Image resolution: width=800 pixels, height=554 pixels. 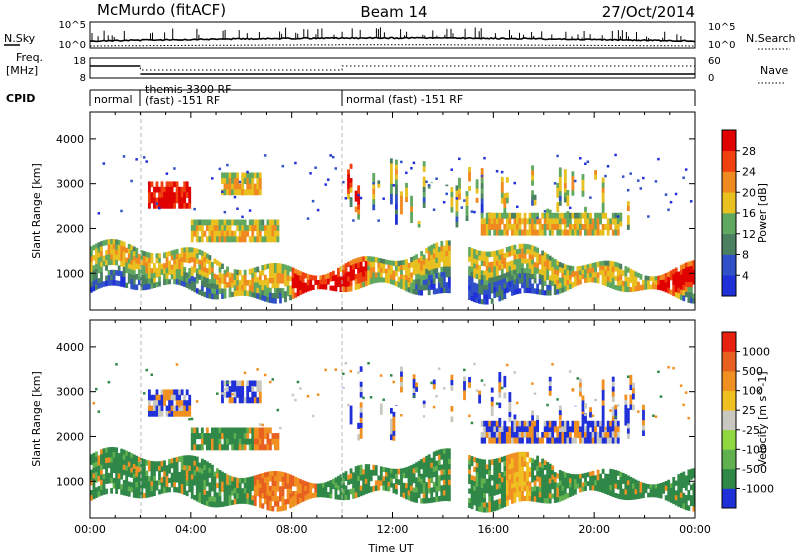 What do you see at coordinates (752, 391) in the screenshot?
I see `colorbar-tick-label: 100` at bounding box center [752, 391].